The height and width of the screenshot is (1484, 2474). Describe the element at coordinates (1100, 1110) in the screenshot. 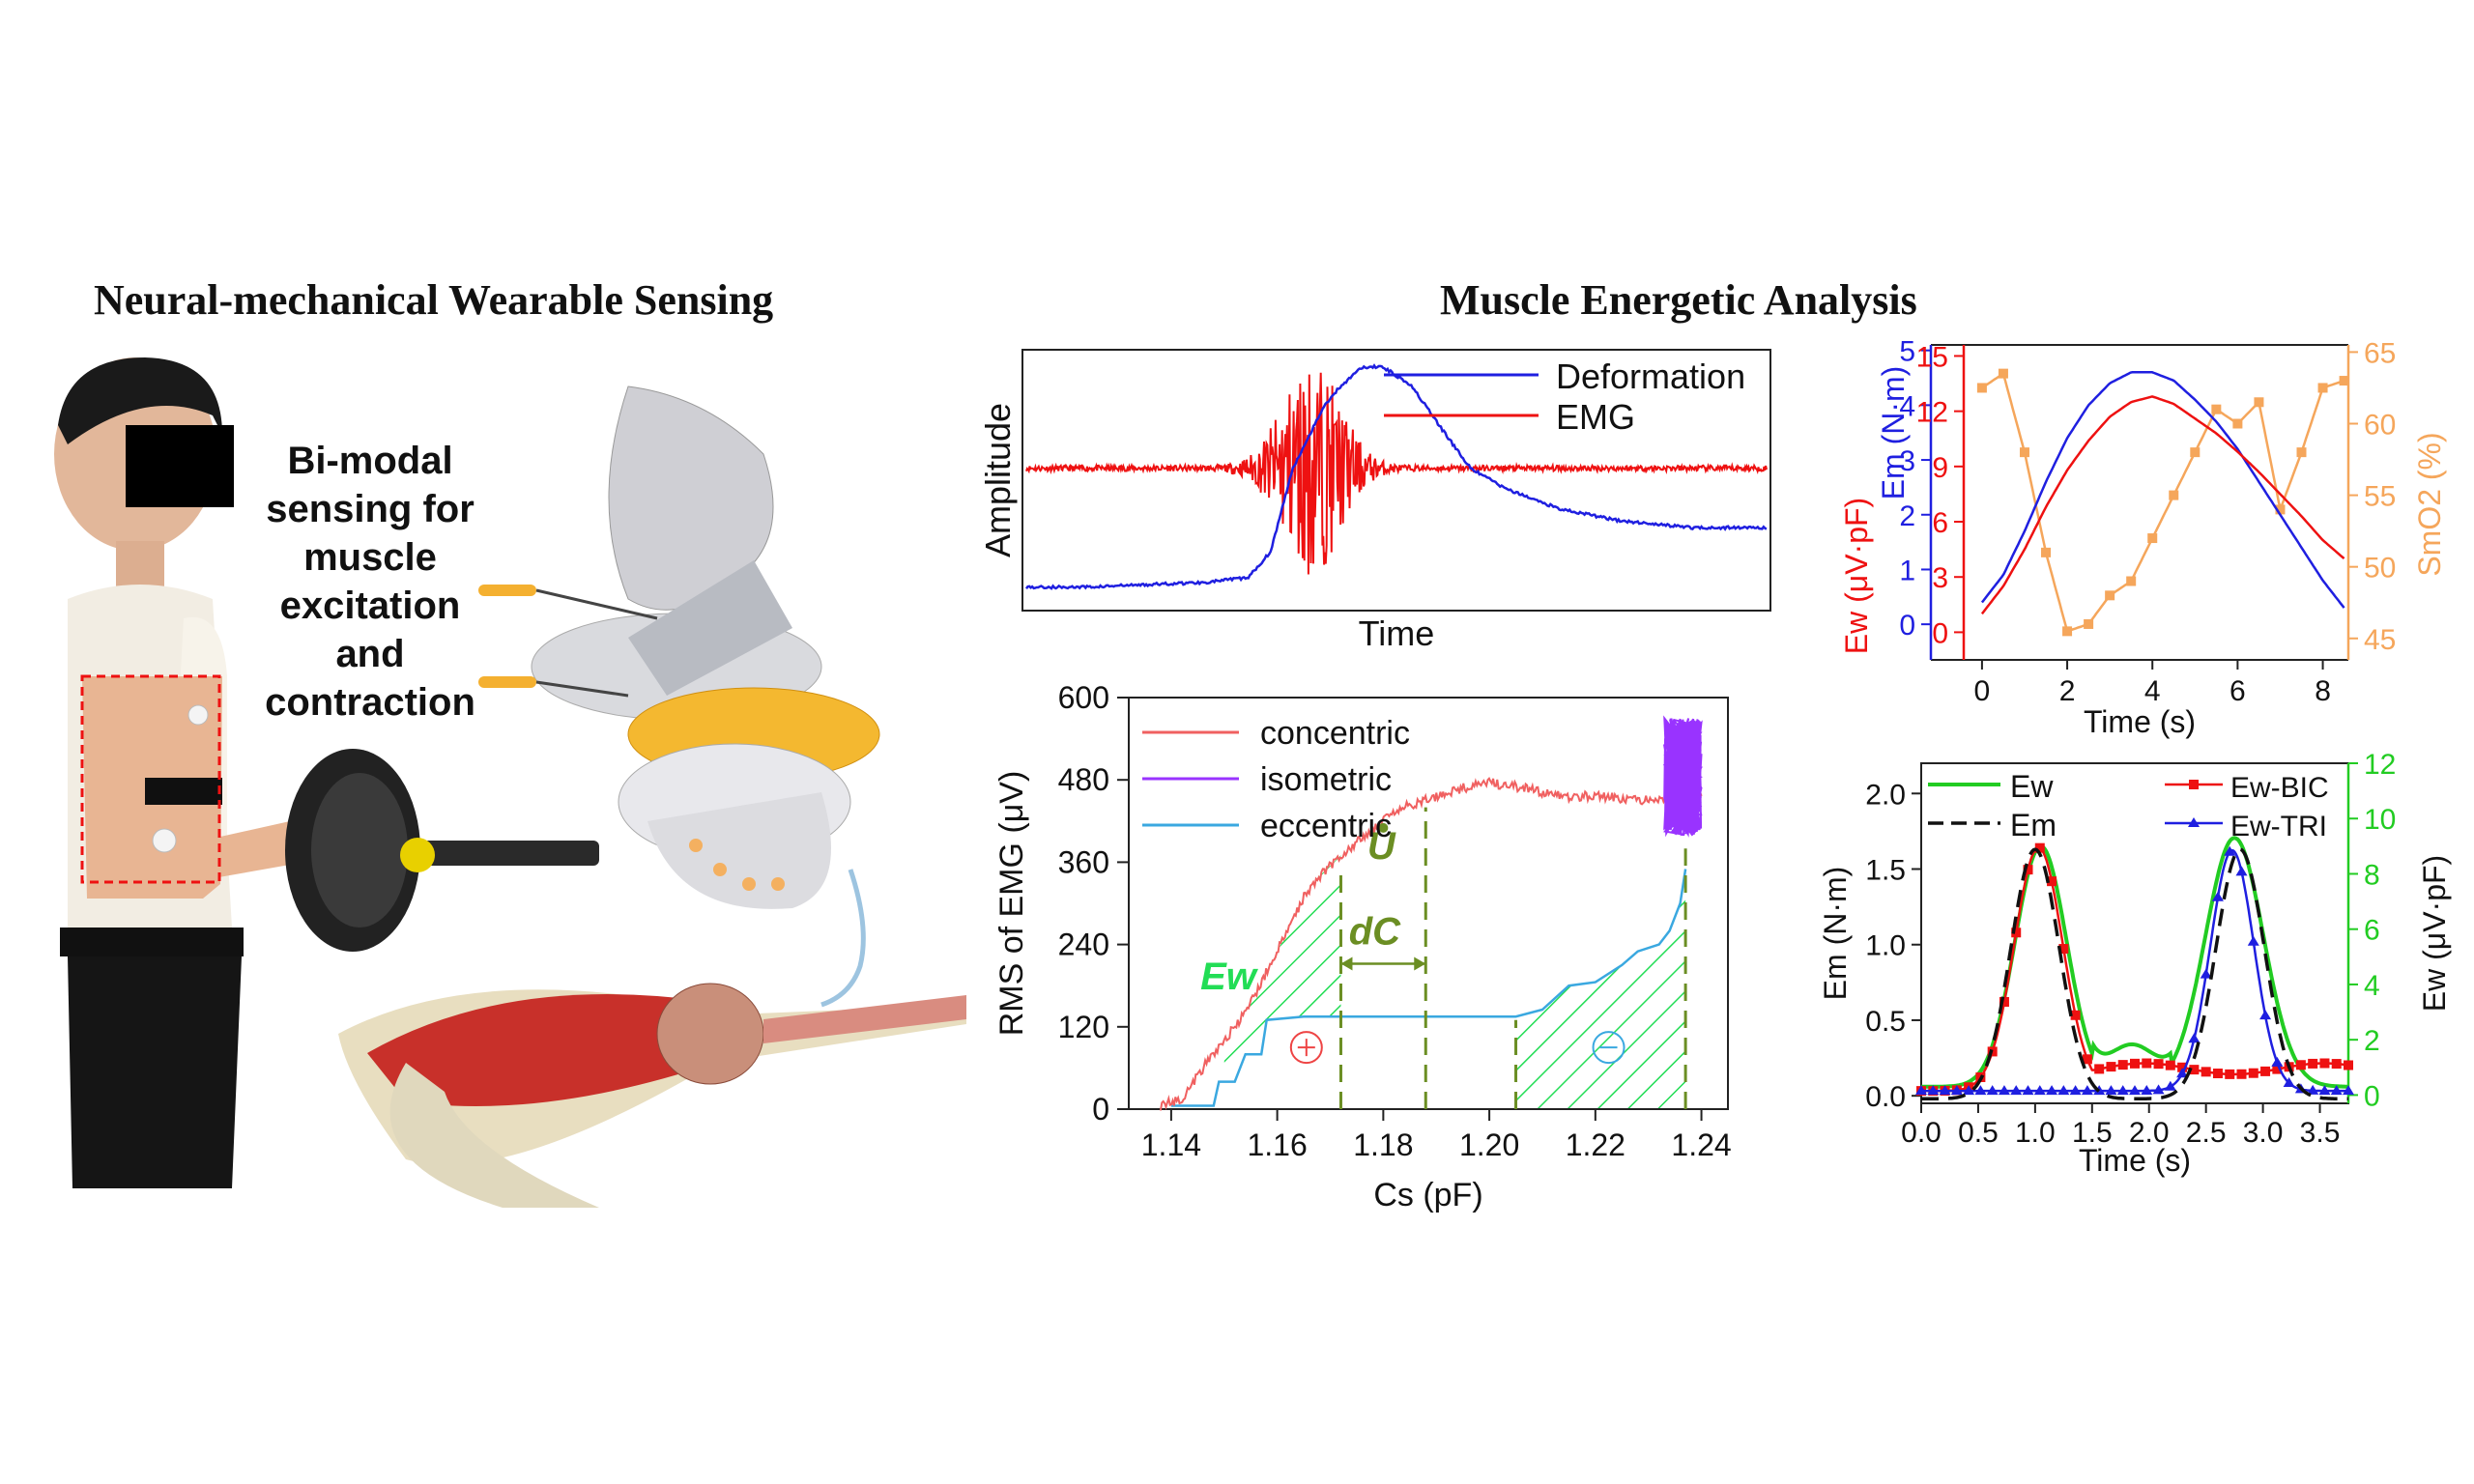

I see `y-tick-label: 0` at that location.